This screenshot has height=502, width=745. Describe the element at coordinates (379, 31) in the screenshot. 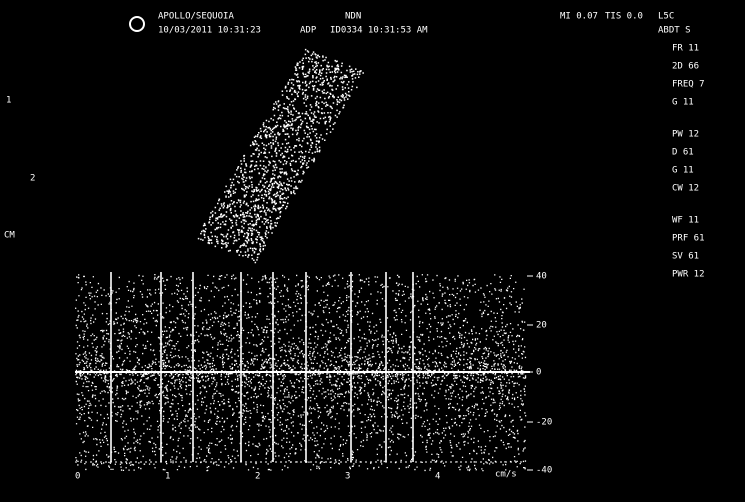

I see `exam: ID0334 10:31:53 AM` at that location.